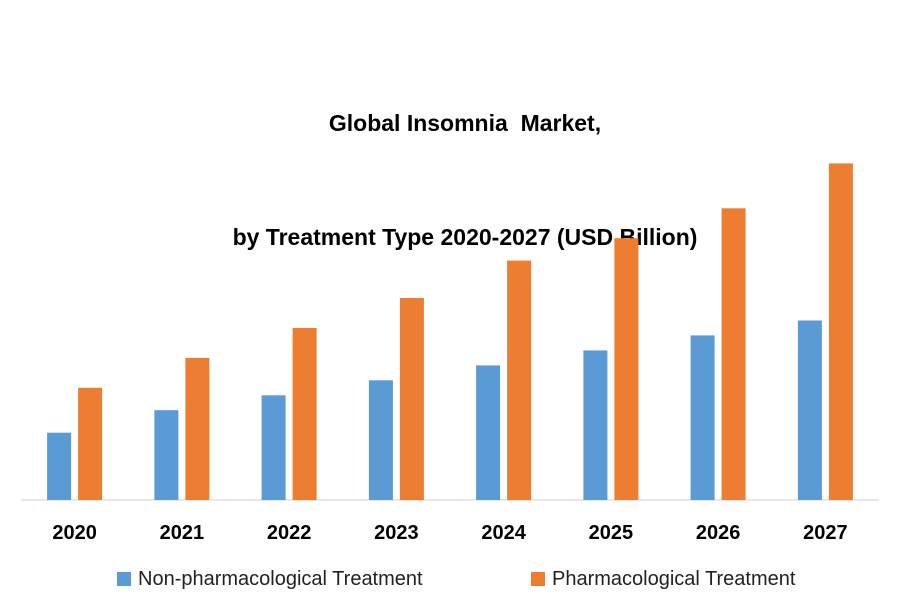 This screenshot has height=616, width=900. What do you see at coordinates (396, 533) in the screenshot?
I see `x-tick-label-2023: 2023` at bounding box center [396, 533].